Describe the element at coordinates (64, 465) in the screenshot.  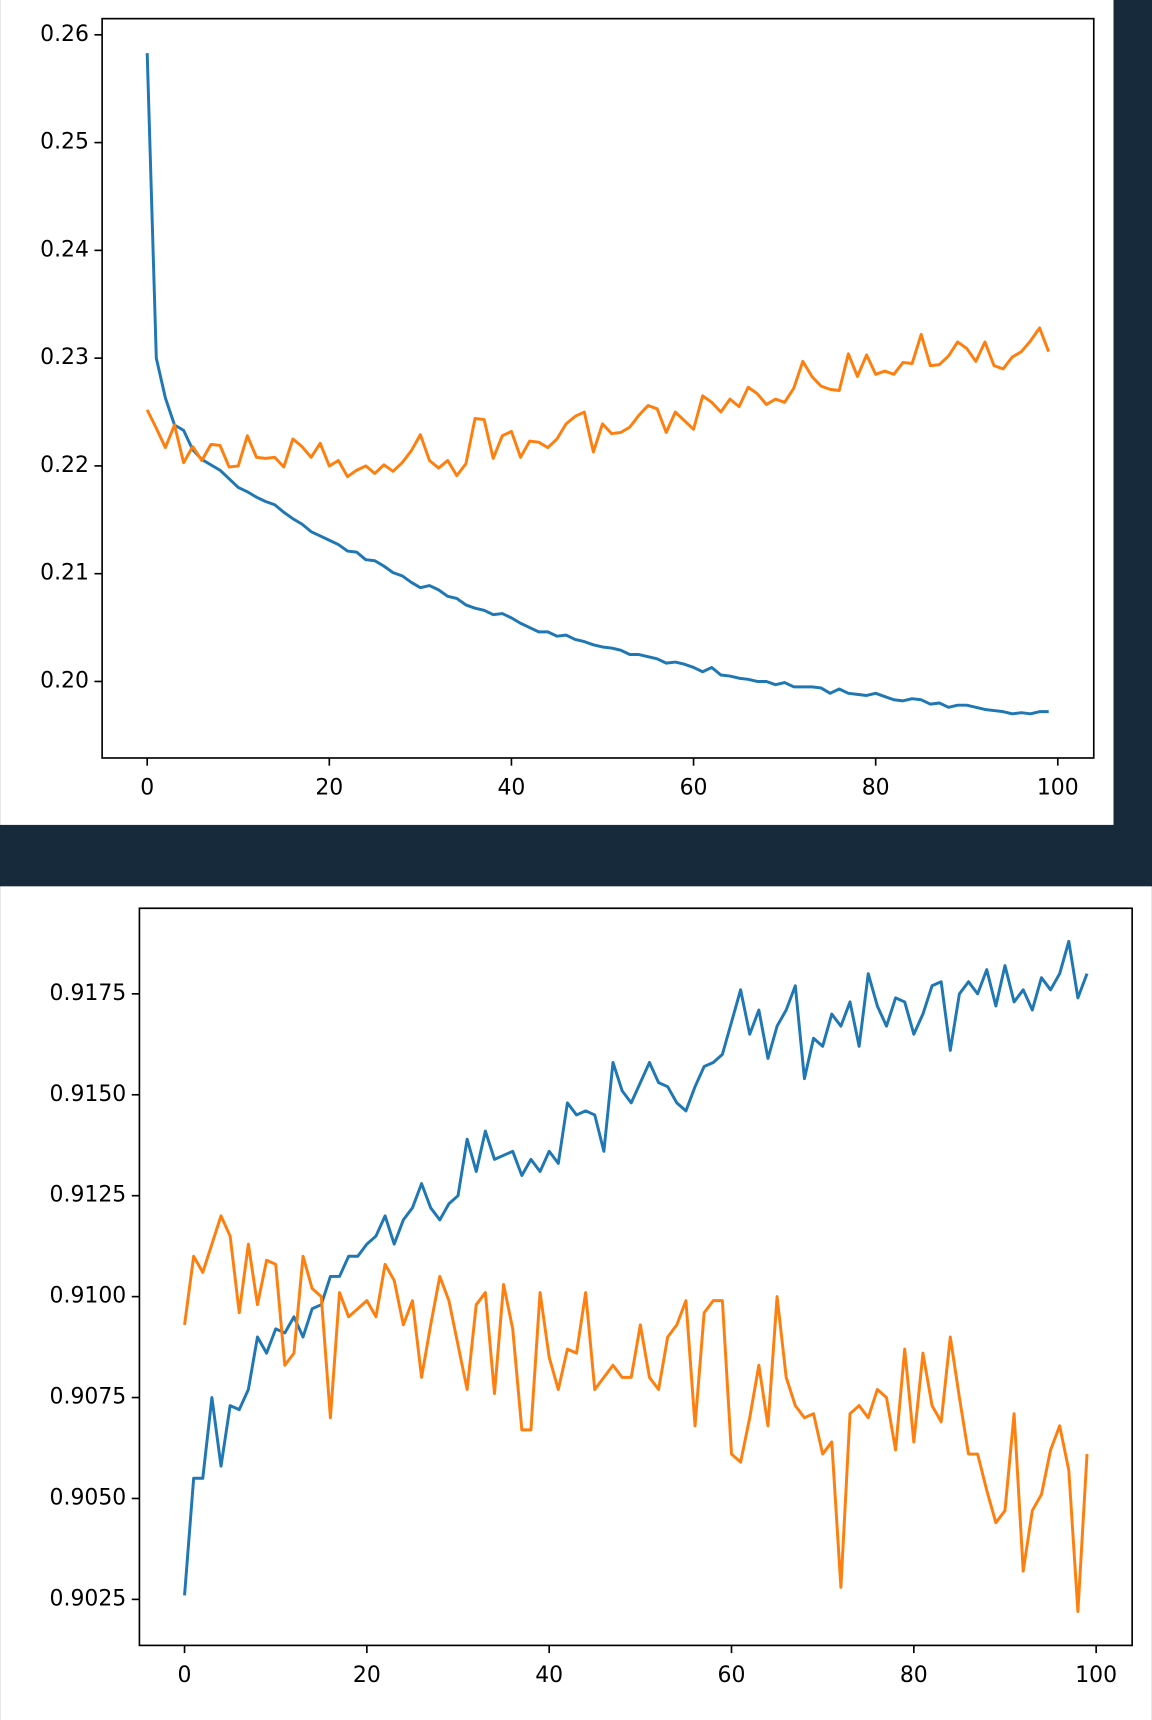
I see `y-tick-label: 0.22` at that location.